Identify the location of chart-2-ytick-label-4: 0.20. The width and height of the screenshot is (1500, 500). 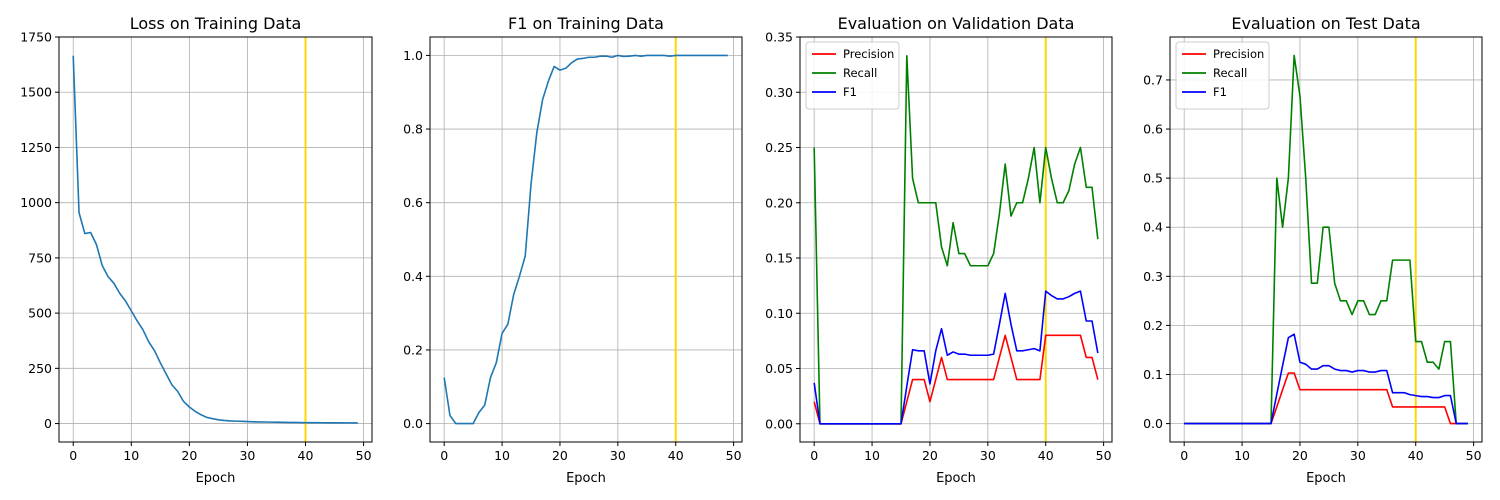
(779, 202).